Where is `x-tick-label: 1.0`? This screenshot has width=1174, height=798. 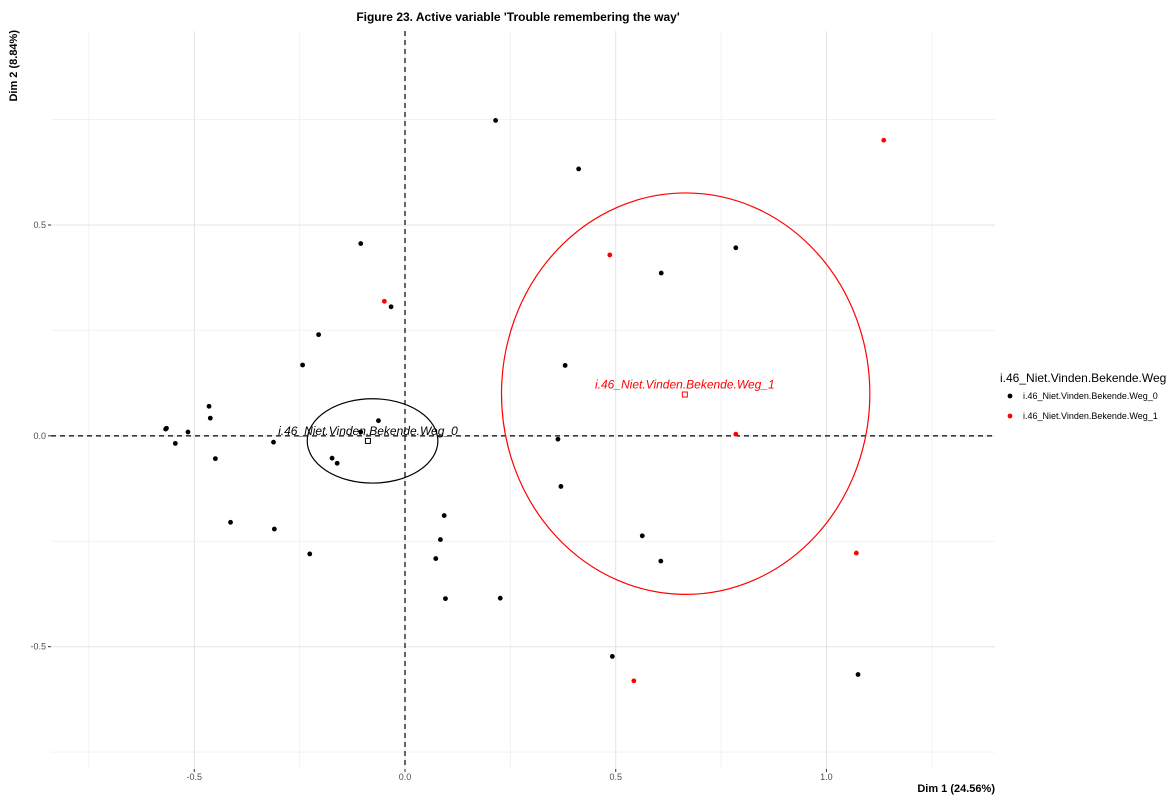
x-tick-label: 1.0 is located at coordinates (826, 777).